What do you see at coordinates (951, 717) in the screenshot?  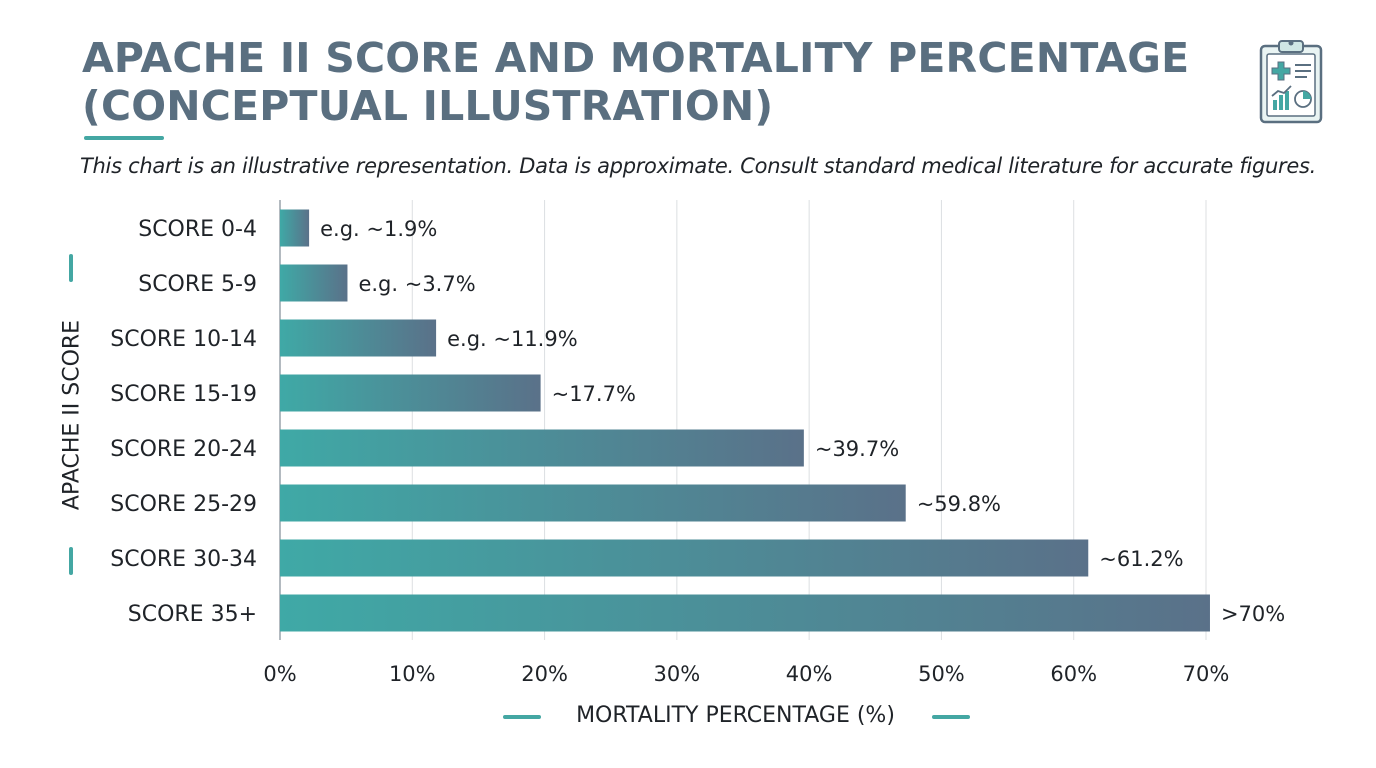 I see `x-axis-accent-right` at bounding box center [951, 717].